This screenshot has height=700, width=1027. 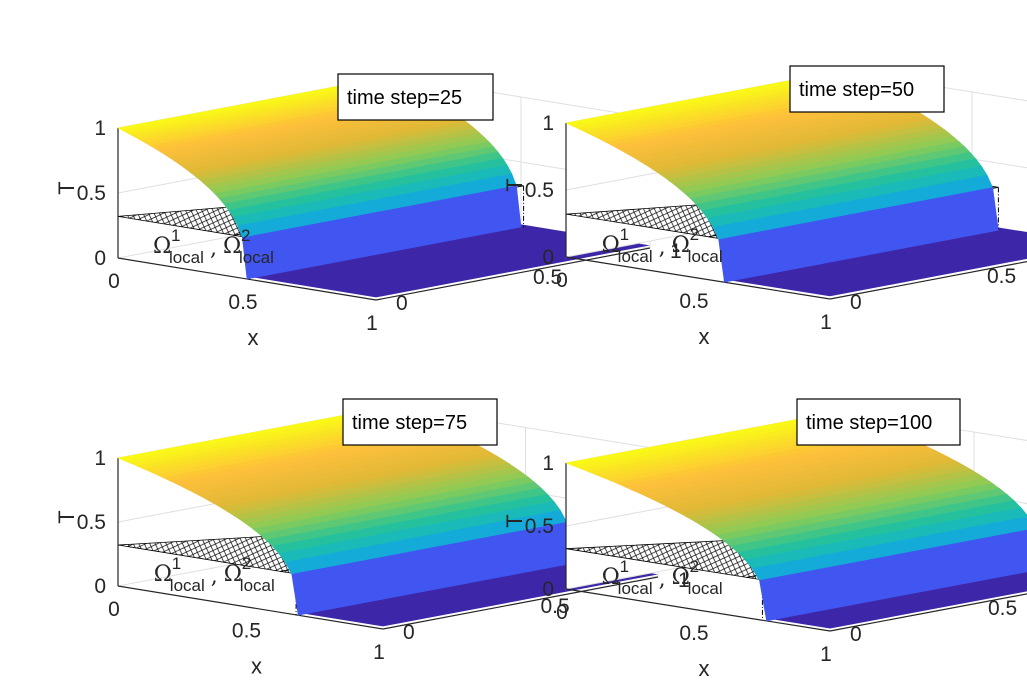 What do you see at coordinates (856, 90) in the screenshot?
I see `time-step-label: time step=50` at bounding box center [856, 90].